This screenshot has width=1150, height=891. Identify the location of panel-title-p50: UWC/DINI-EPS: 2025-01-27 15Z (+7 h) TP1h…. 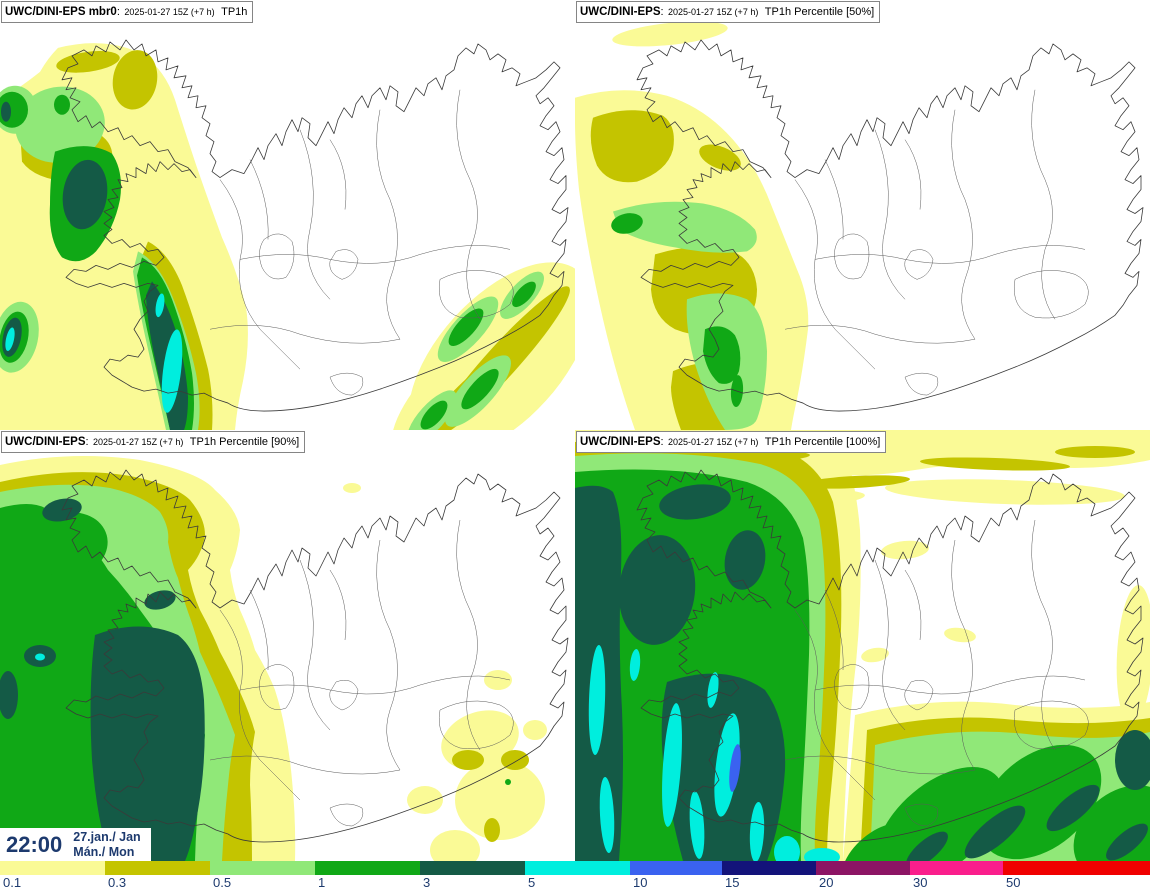
(728, 12).